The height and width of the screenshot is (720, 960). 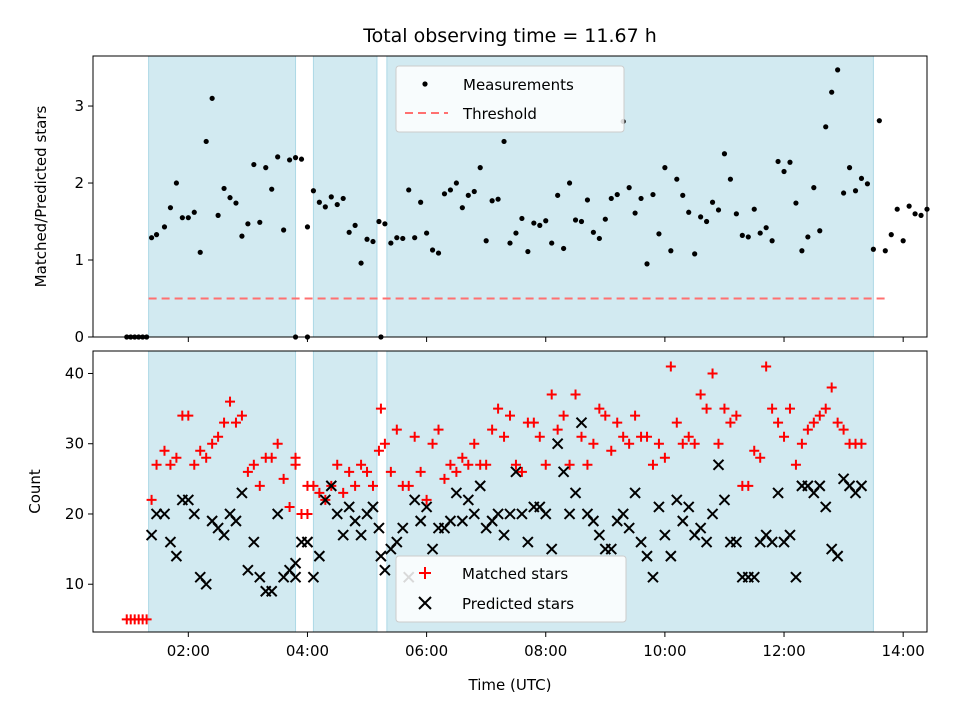 I want to click on observing-window, so click(x=222, y=491).